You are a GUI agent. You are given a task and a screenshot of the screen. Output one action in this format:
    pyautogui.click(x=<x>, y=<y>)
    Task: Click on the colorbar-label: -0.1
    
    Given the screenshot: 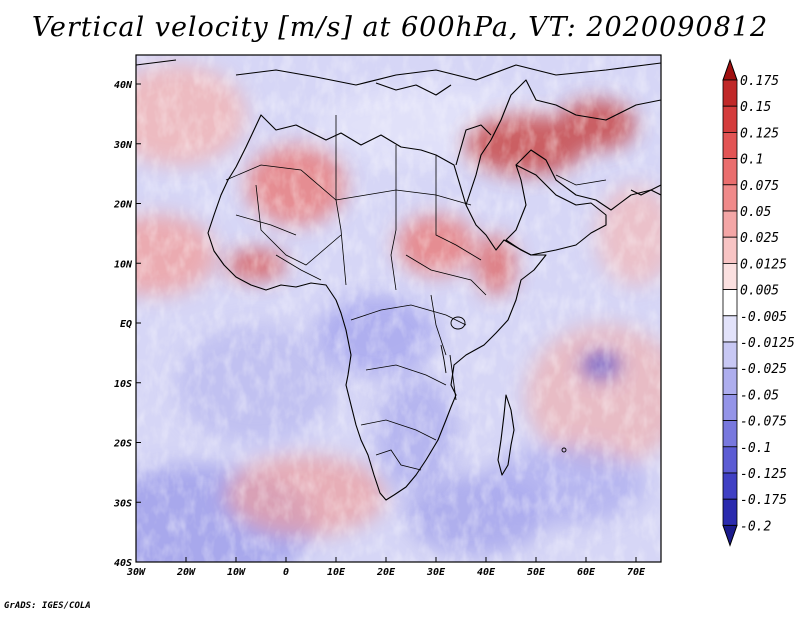 What is the action you would take?
    pyautogui.click(x=755, y=448)
    